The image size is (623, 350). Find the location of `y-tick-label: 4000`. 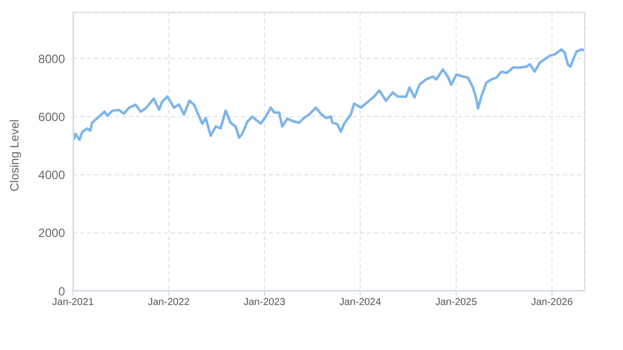

y-tick-label: 4000 is located at coordinates (52, 175).